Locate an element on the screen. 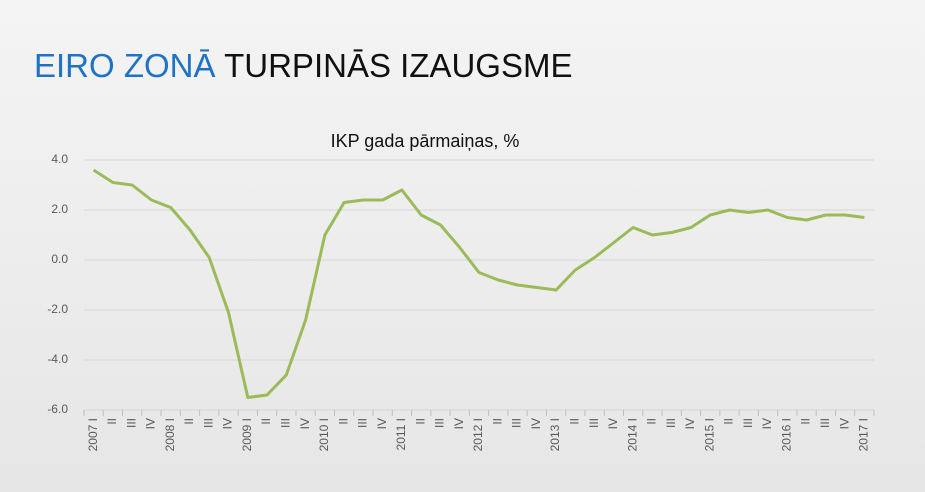 The image size is (925, 492). x-tick-label: 2007 I is located at coordinates (93, 434).